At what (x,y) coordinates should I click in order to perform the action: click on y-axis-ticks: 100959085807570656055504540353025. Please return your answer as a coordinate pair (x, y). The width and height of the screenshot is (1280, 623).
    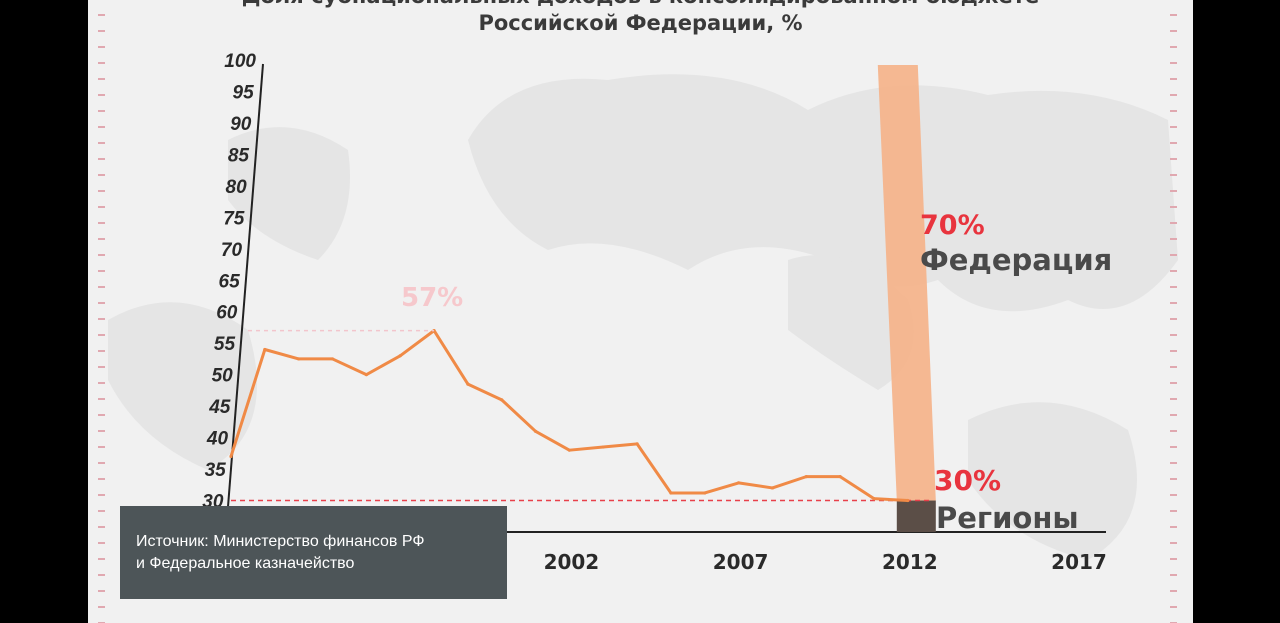
    Looking at the image, I should click on (227, 297).